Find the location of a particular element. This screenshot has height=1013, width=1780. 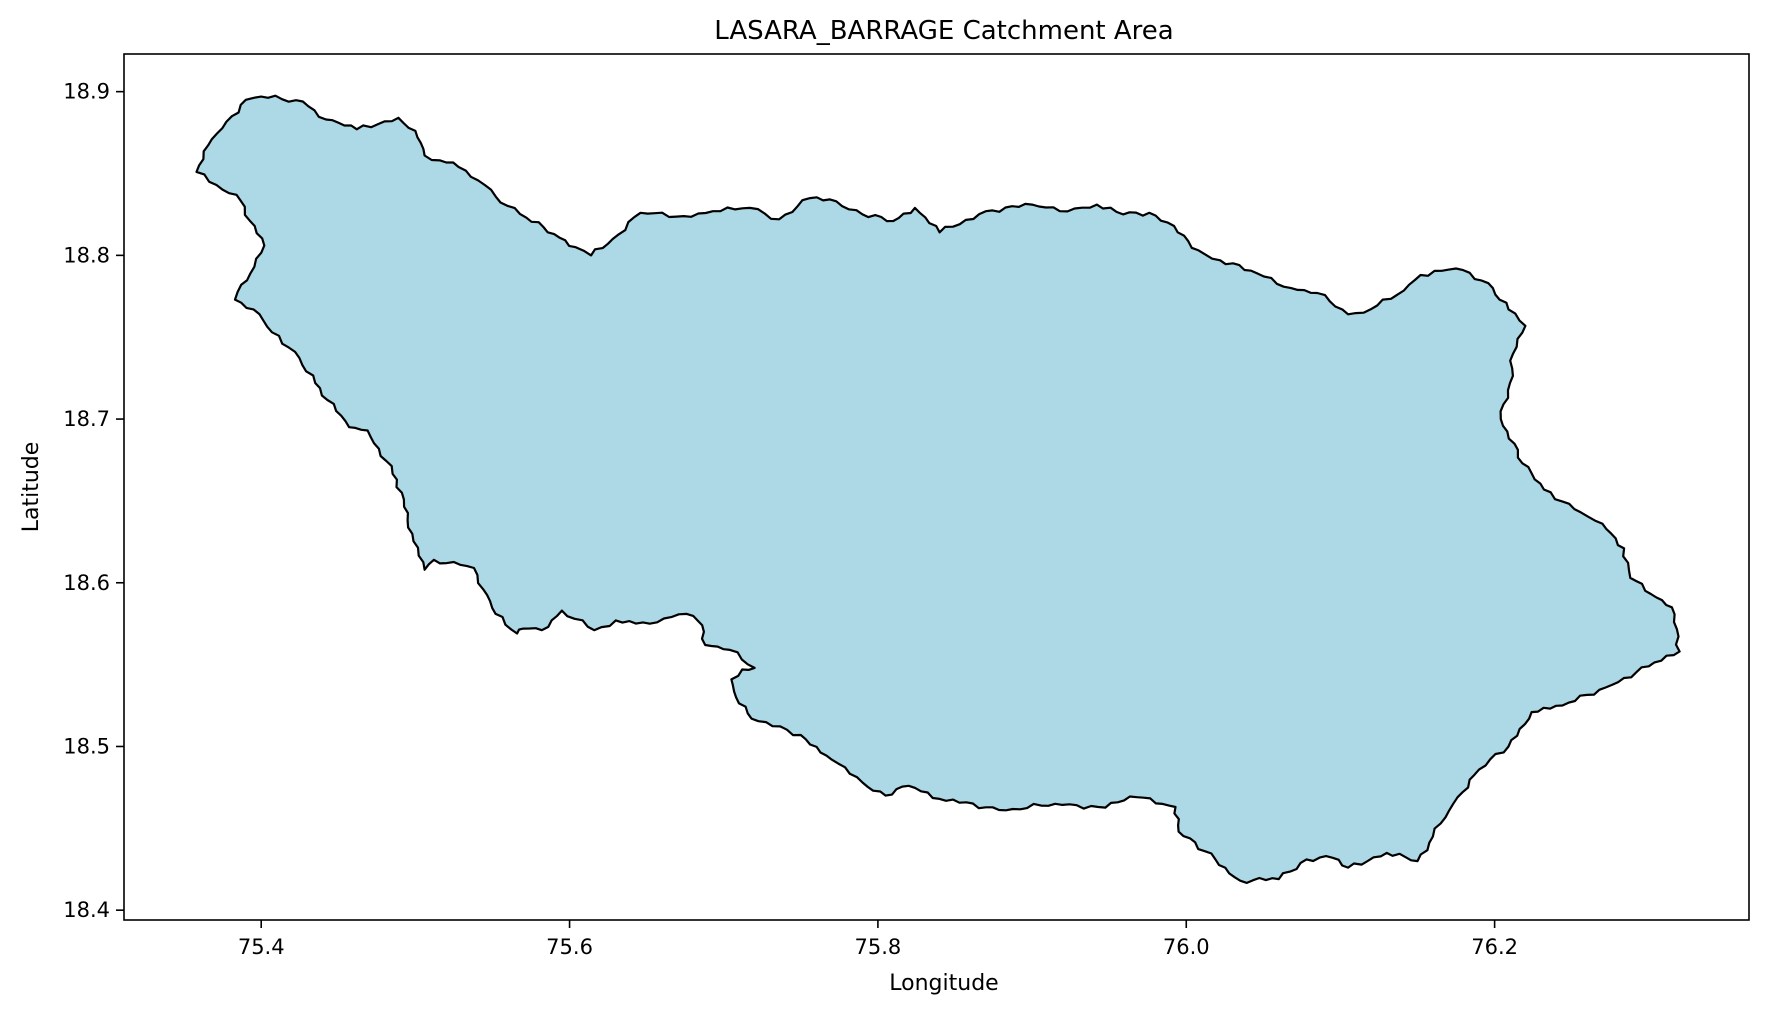

y-tick-label: 18.5 is located at coordinates (86, 746).